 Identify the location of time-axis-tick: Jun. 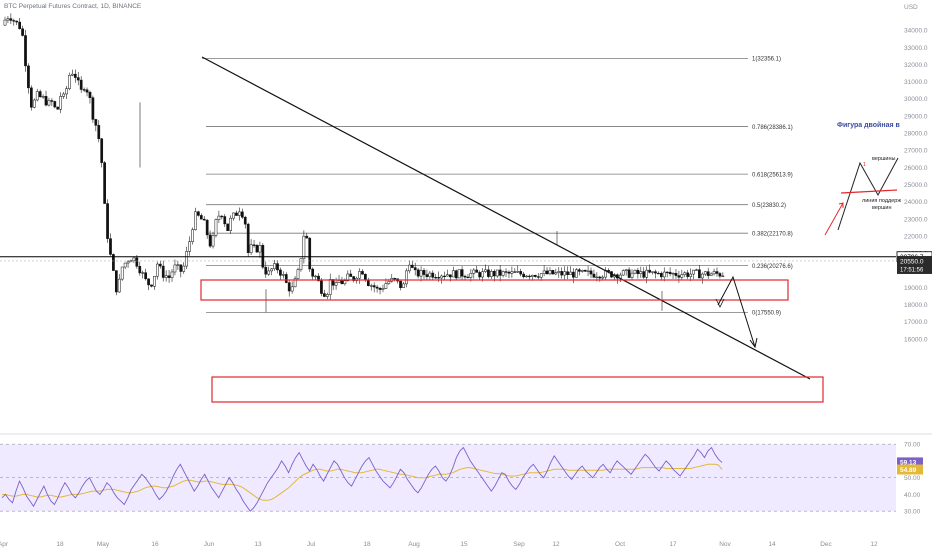
(209, 544).